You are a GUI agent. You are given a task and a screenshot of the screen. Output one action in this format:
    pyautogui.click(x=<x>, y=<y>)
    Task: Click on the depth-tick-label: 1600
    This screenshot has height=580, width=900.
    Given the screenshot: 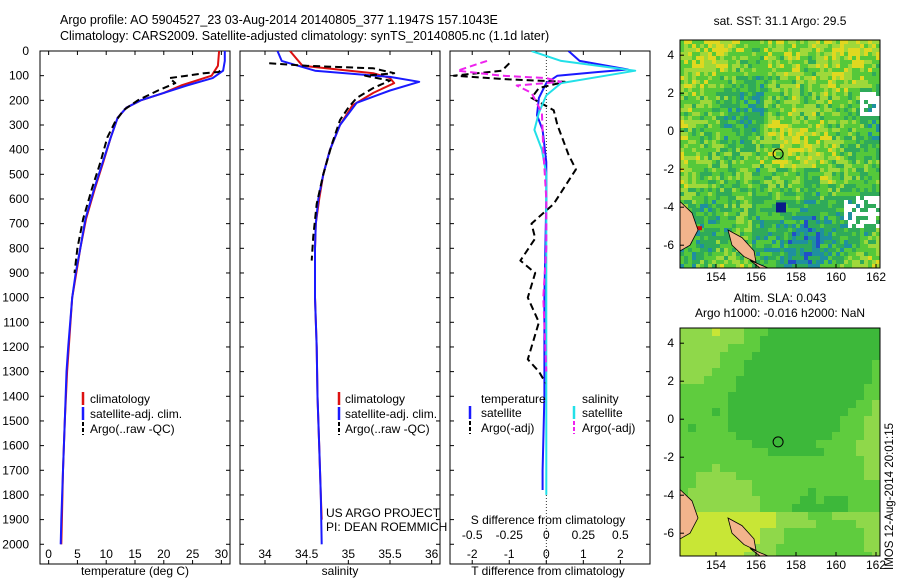 What is the action you would take?
    pyautogui.click(x=15, y=446)
    